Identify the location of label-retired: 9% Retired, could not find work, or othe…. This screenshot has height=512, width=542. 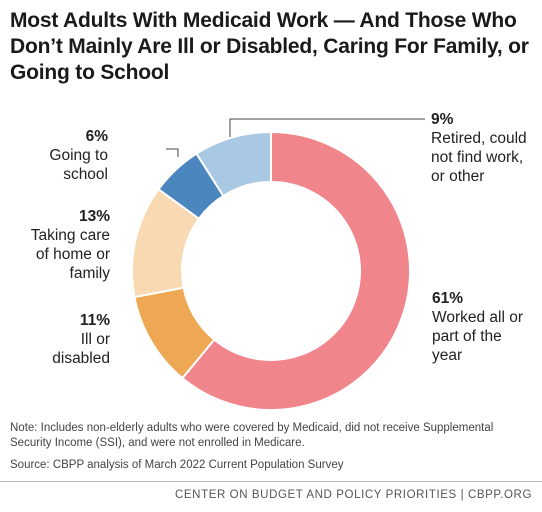
(481, 148).